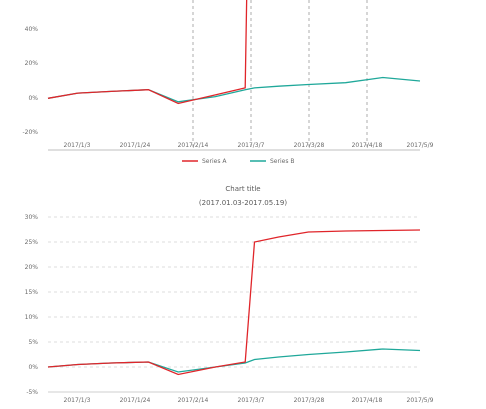 The height and width of the screenshot is (409, 486). I want to click on chart-1-xtick-1: 2017/1/24, so click(135, 145).